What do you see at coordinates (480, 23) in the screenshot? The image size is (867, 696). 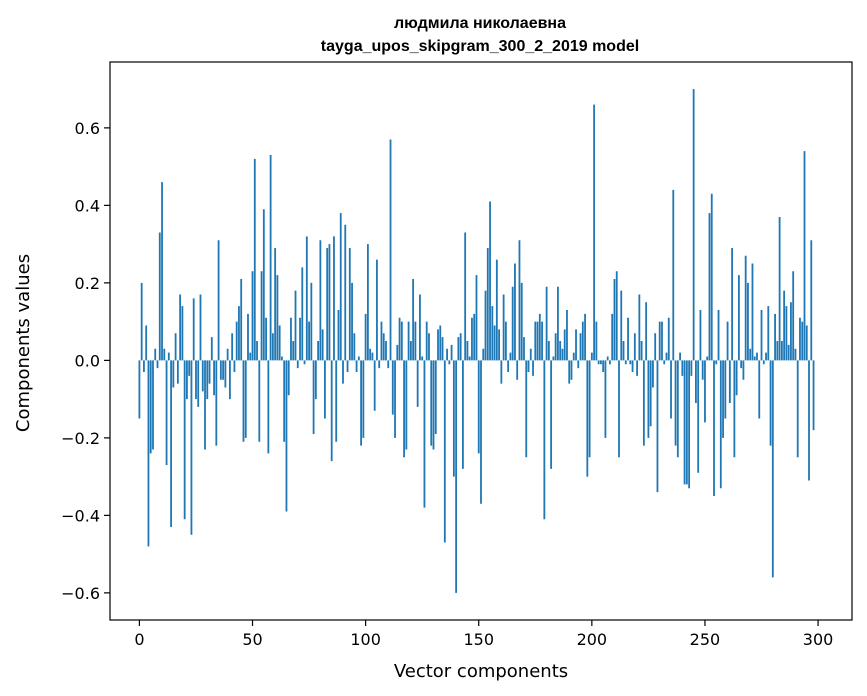 I see `chart-title: людмила николаевна` at bounding box center [480, 23].